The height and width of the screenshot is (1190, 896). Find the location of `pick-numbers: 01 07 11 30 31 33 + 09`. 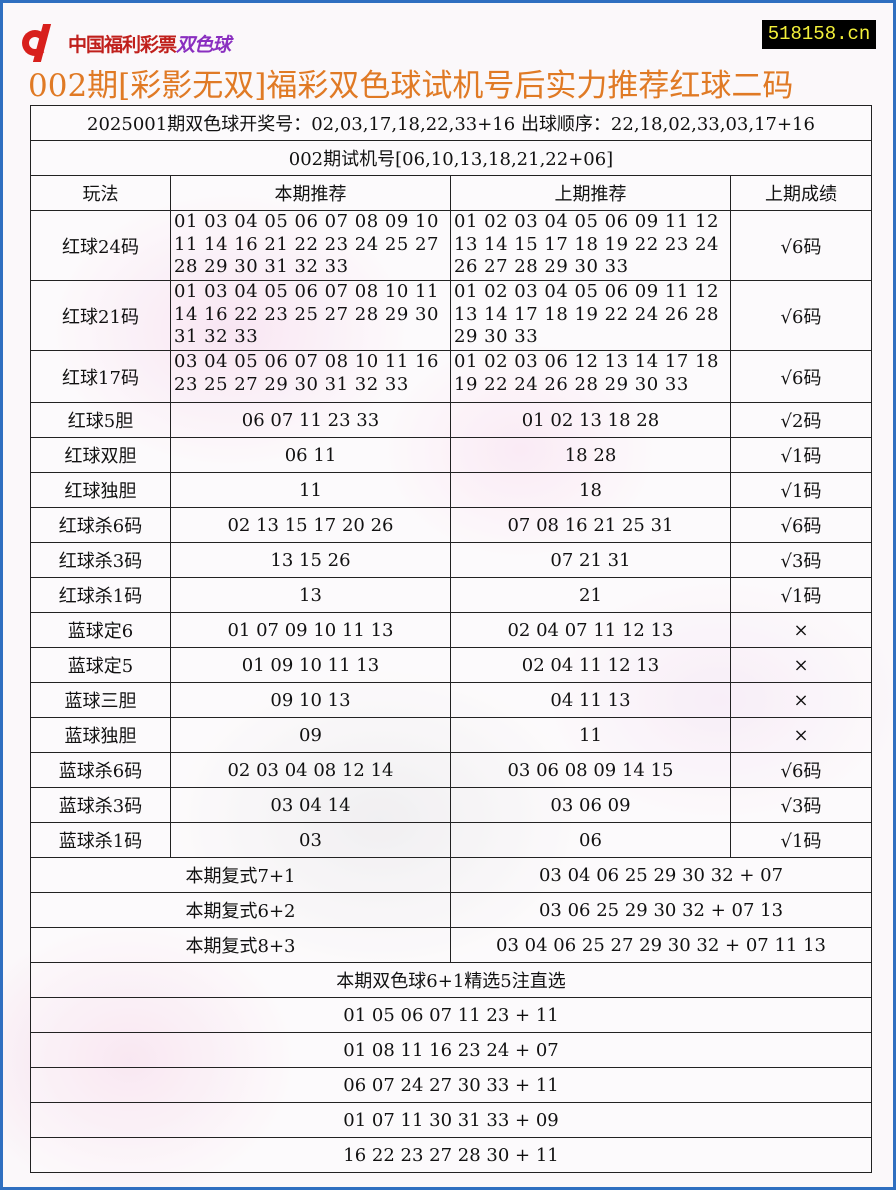

pick-numbers: 01 07 11 30 31 33 + 09 is located at coordinates (451, 1120).